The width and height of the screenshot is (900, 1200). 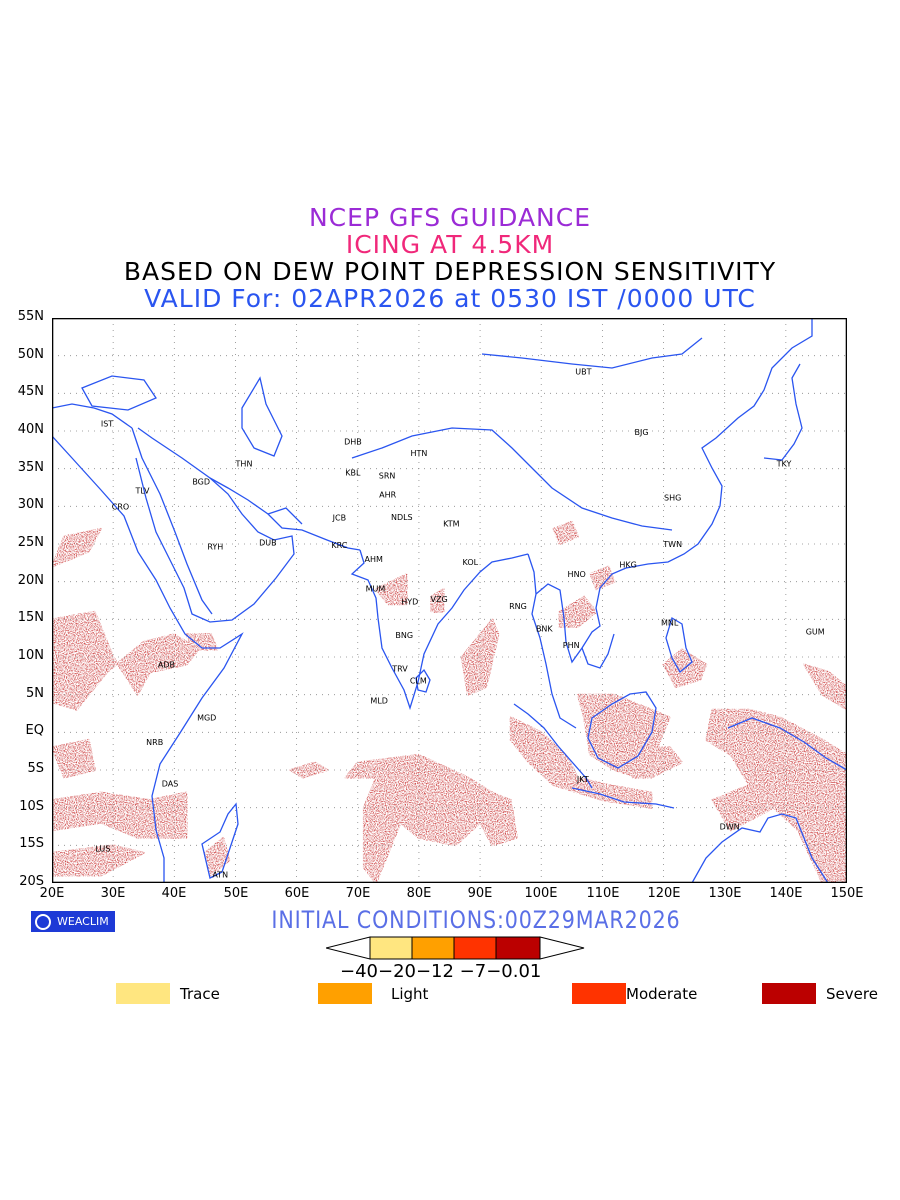 I want to click on station-label-nrb: NRB, so click(x=154, y=742).